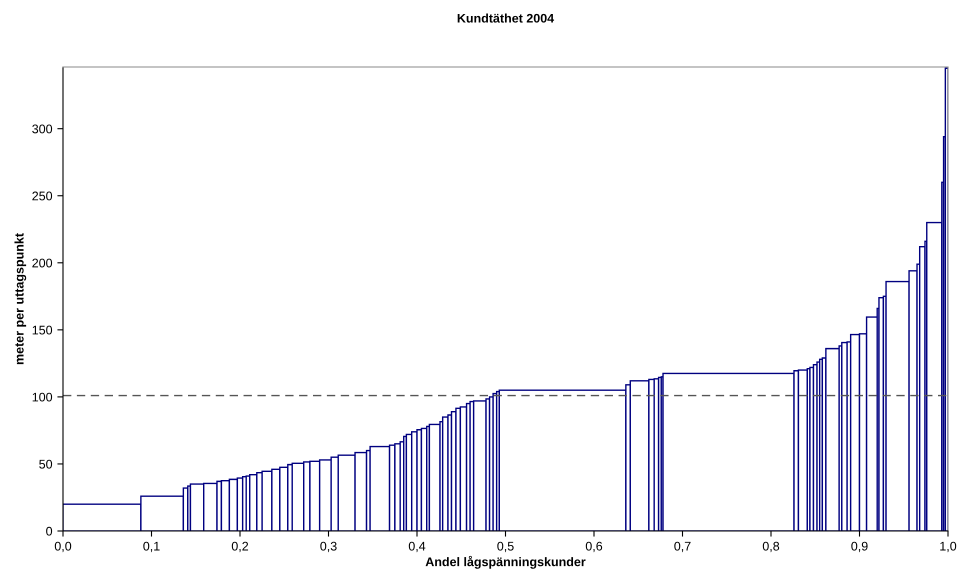 Image resolution: width=961 pixels, height=580 pixels. What do you see at coordinates (49, 531) in the screenshot?
I see `y-tick-label: 0` at bounding box center [49, 531].